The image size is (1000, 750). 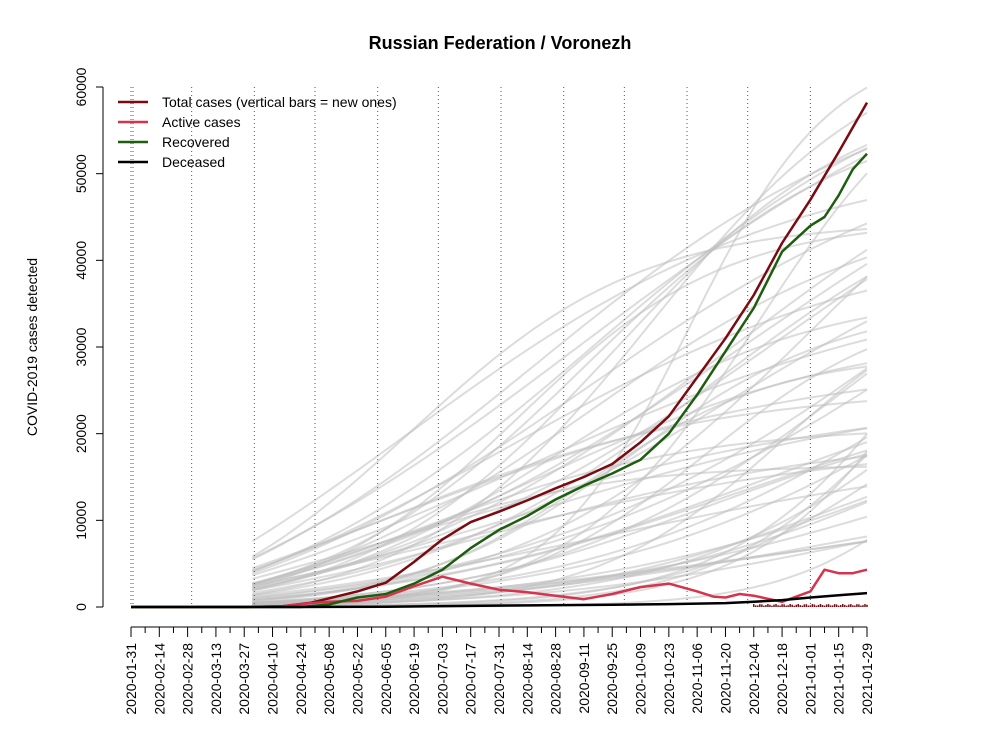 What do you see at coordinates (641, 679) in the screenshot?
I see `x-tick-label: 2020-10-09` at bounding box center [641, 679].